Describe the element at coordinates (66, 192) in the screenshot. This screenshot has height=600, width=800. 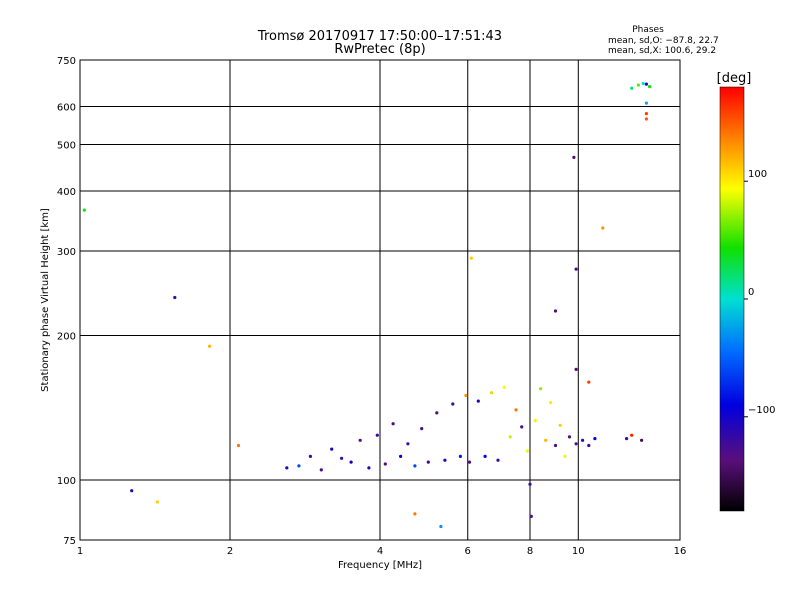
I see `y-tick-label: 400` at that location.